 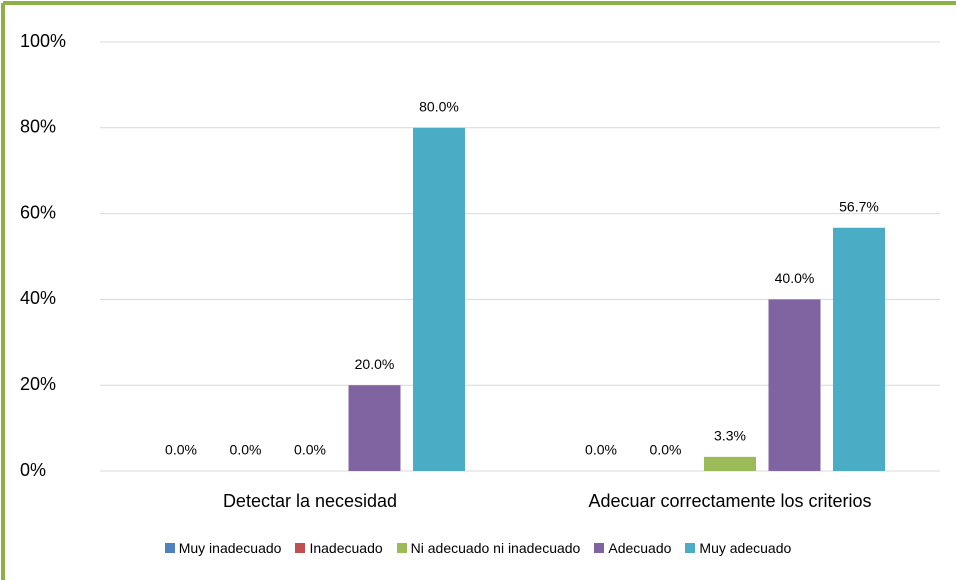 I want to click on y-tick-label: 100%, so click(x=43, y=41).